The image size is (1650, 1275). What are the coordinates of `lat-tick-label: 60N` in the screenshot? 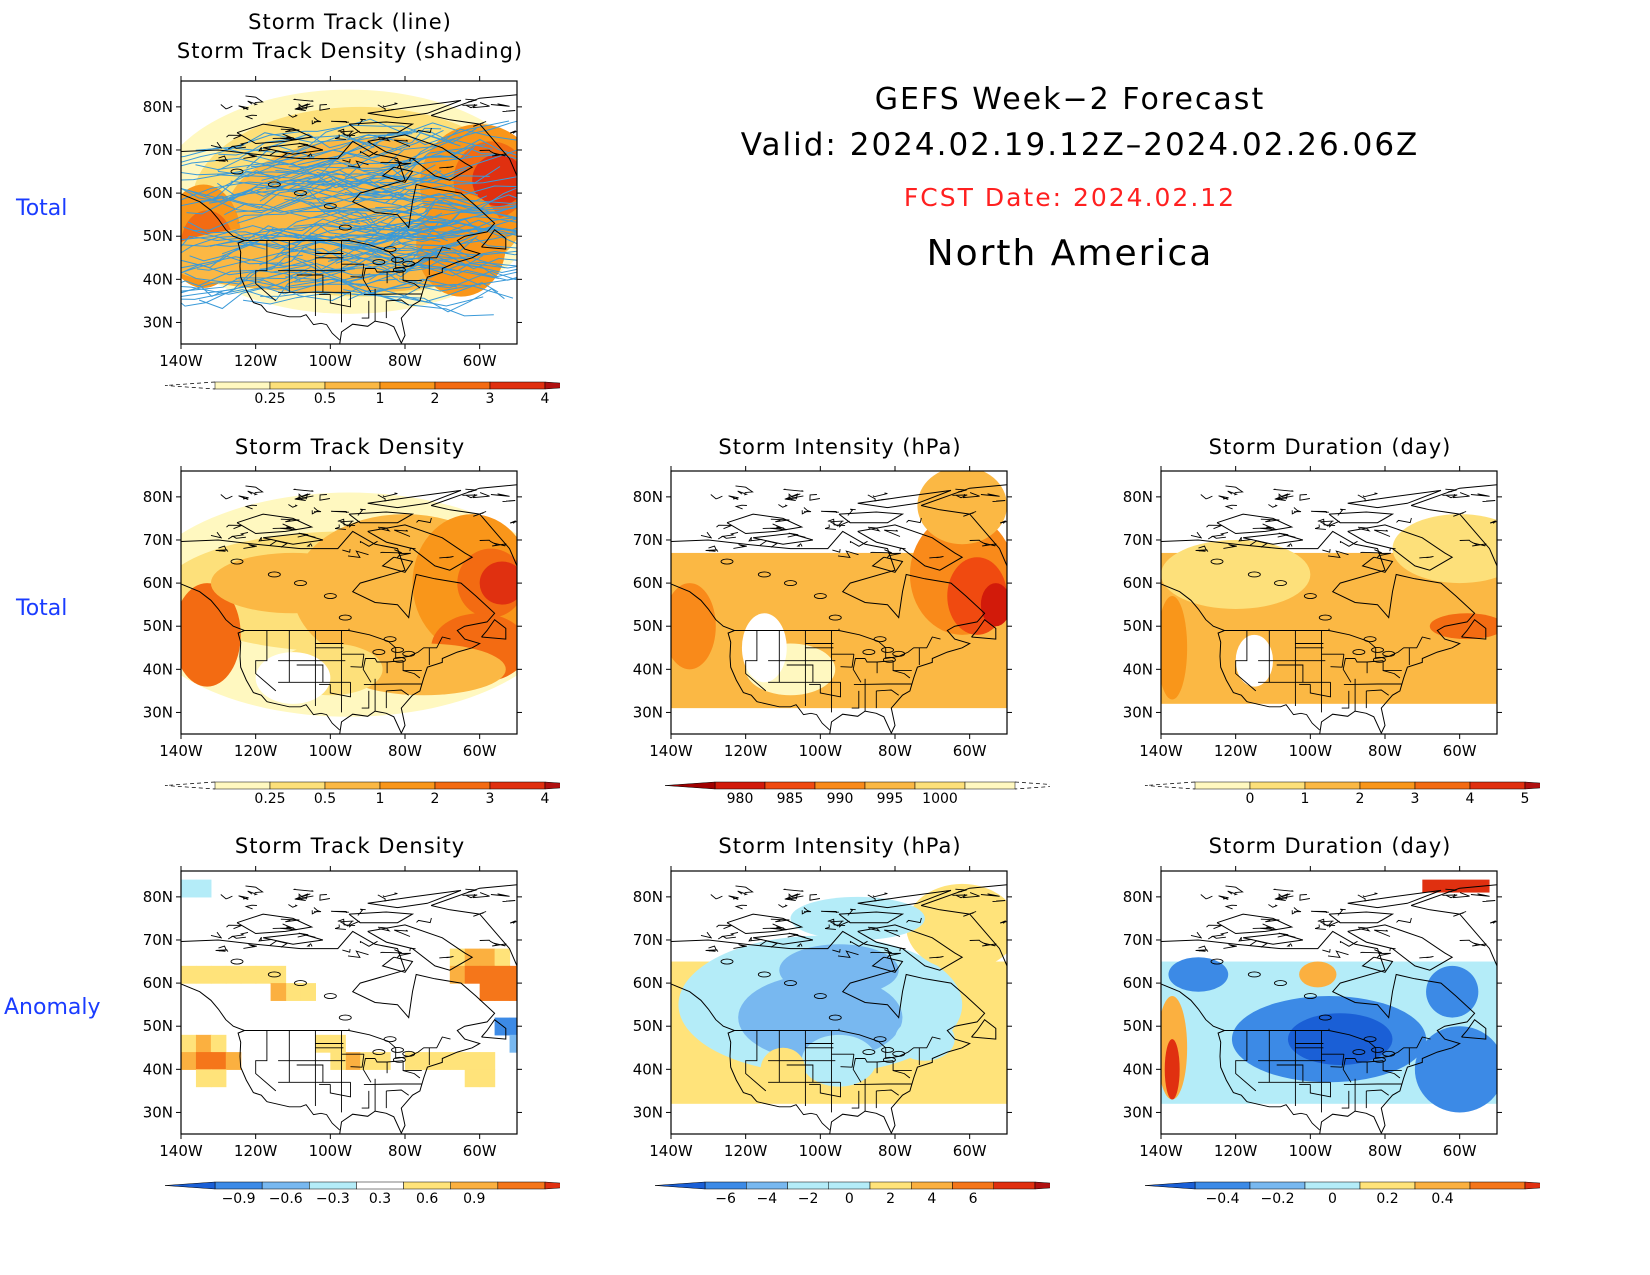 It's located at (158, 983).